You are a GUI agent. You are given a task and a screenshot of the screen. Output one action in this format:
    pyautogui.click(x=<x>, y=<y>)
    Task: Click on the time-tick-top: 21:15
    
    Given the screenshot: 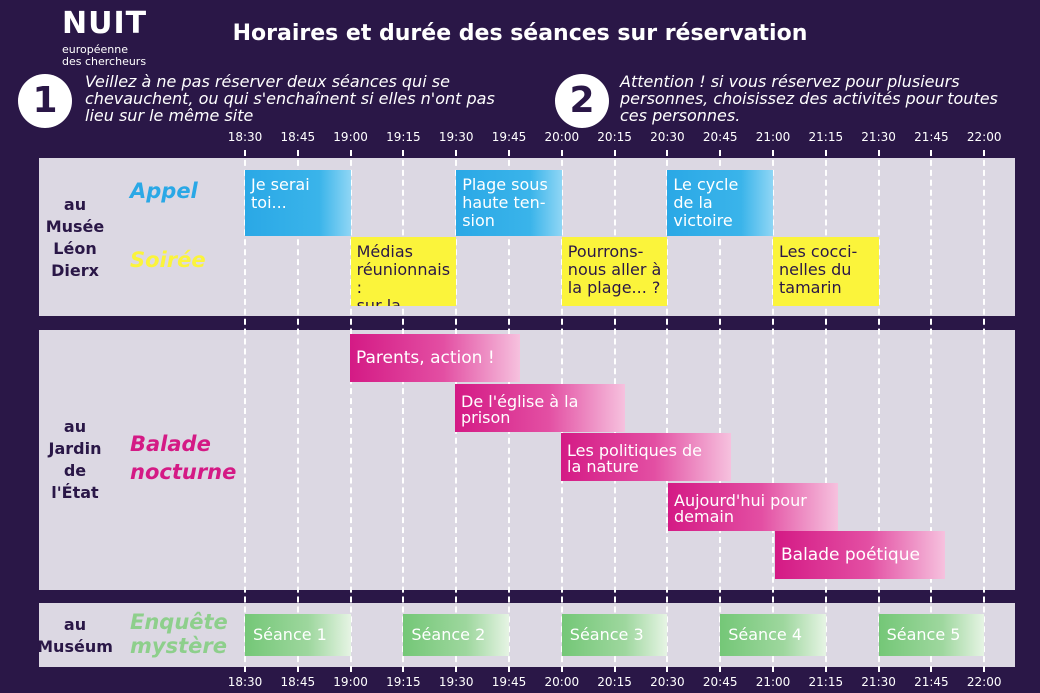 What is the action you would take?
    pyautogui.click(x=826, y=137)
    